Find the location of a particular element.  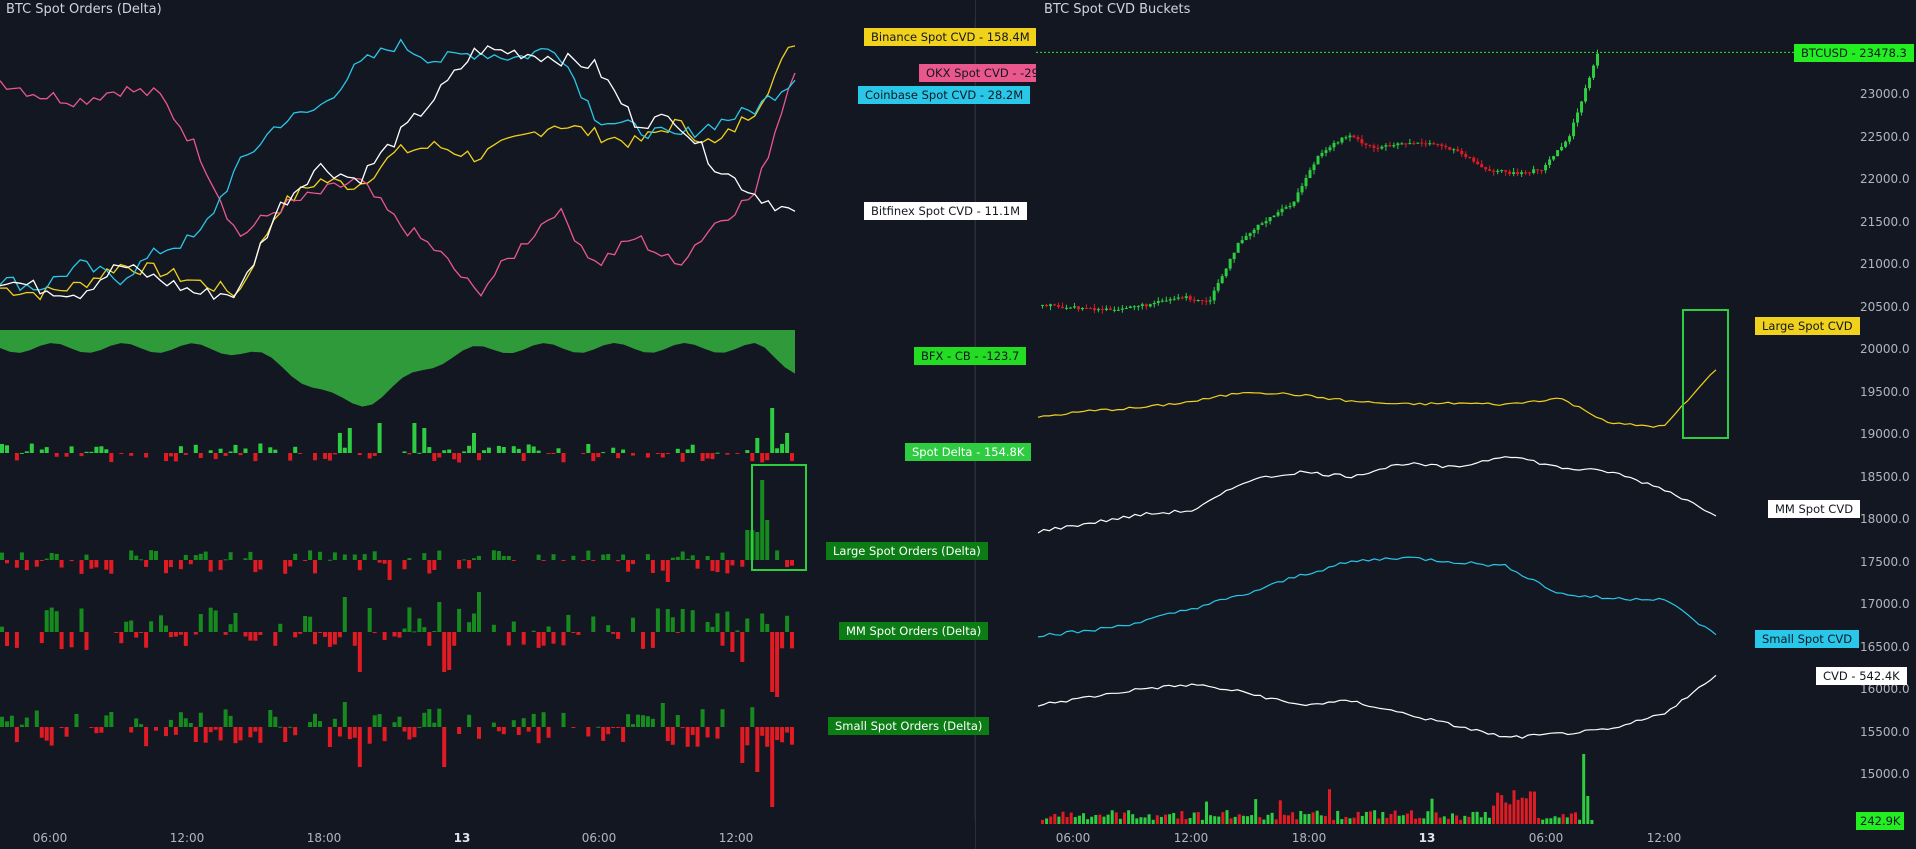

y-tick: 21500.0 is located at coordinates (1885, 222).